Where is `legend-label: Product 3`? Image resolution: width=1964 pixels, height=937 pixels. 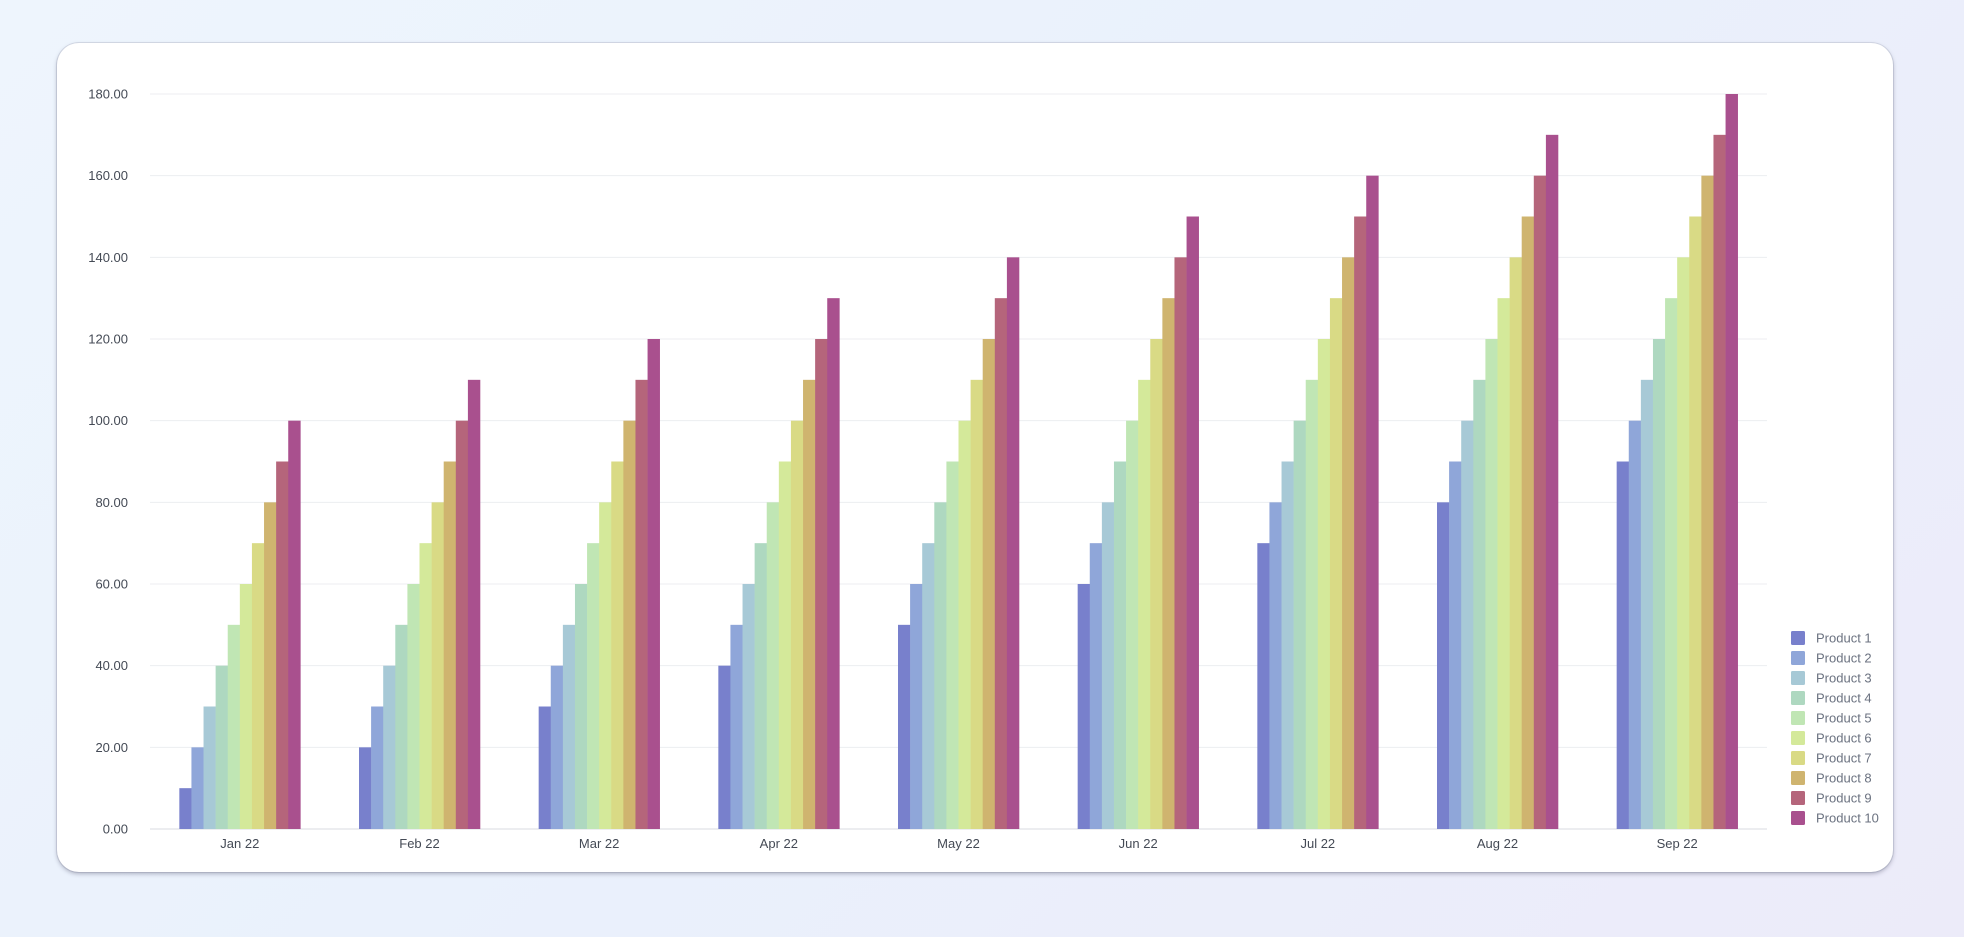 legend-label: Product 3 is located at coordinates (1844, 678).